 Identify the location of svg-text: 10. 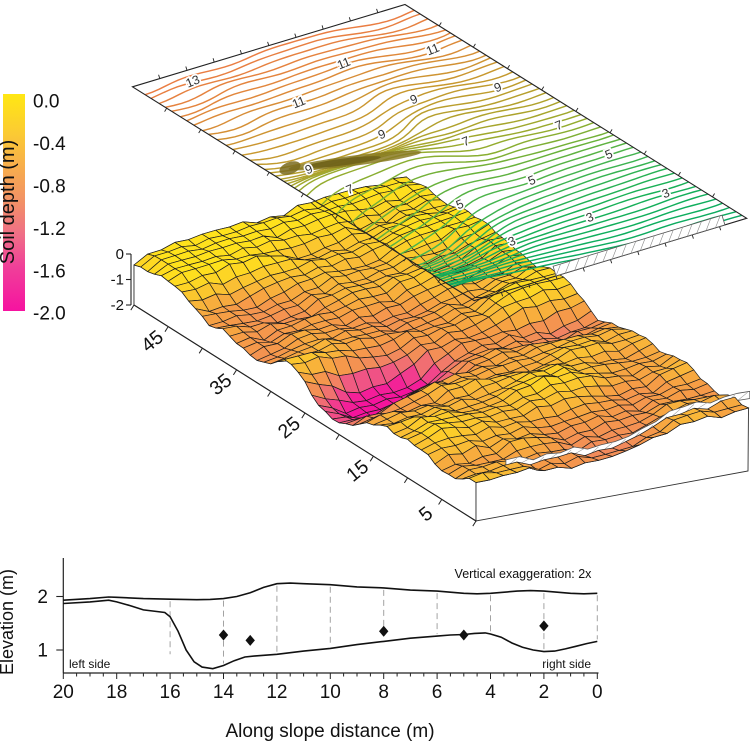
(330, 692).